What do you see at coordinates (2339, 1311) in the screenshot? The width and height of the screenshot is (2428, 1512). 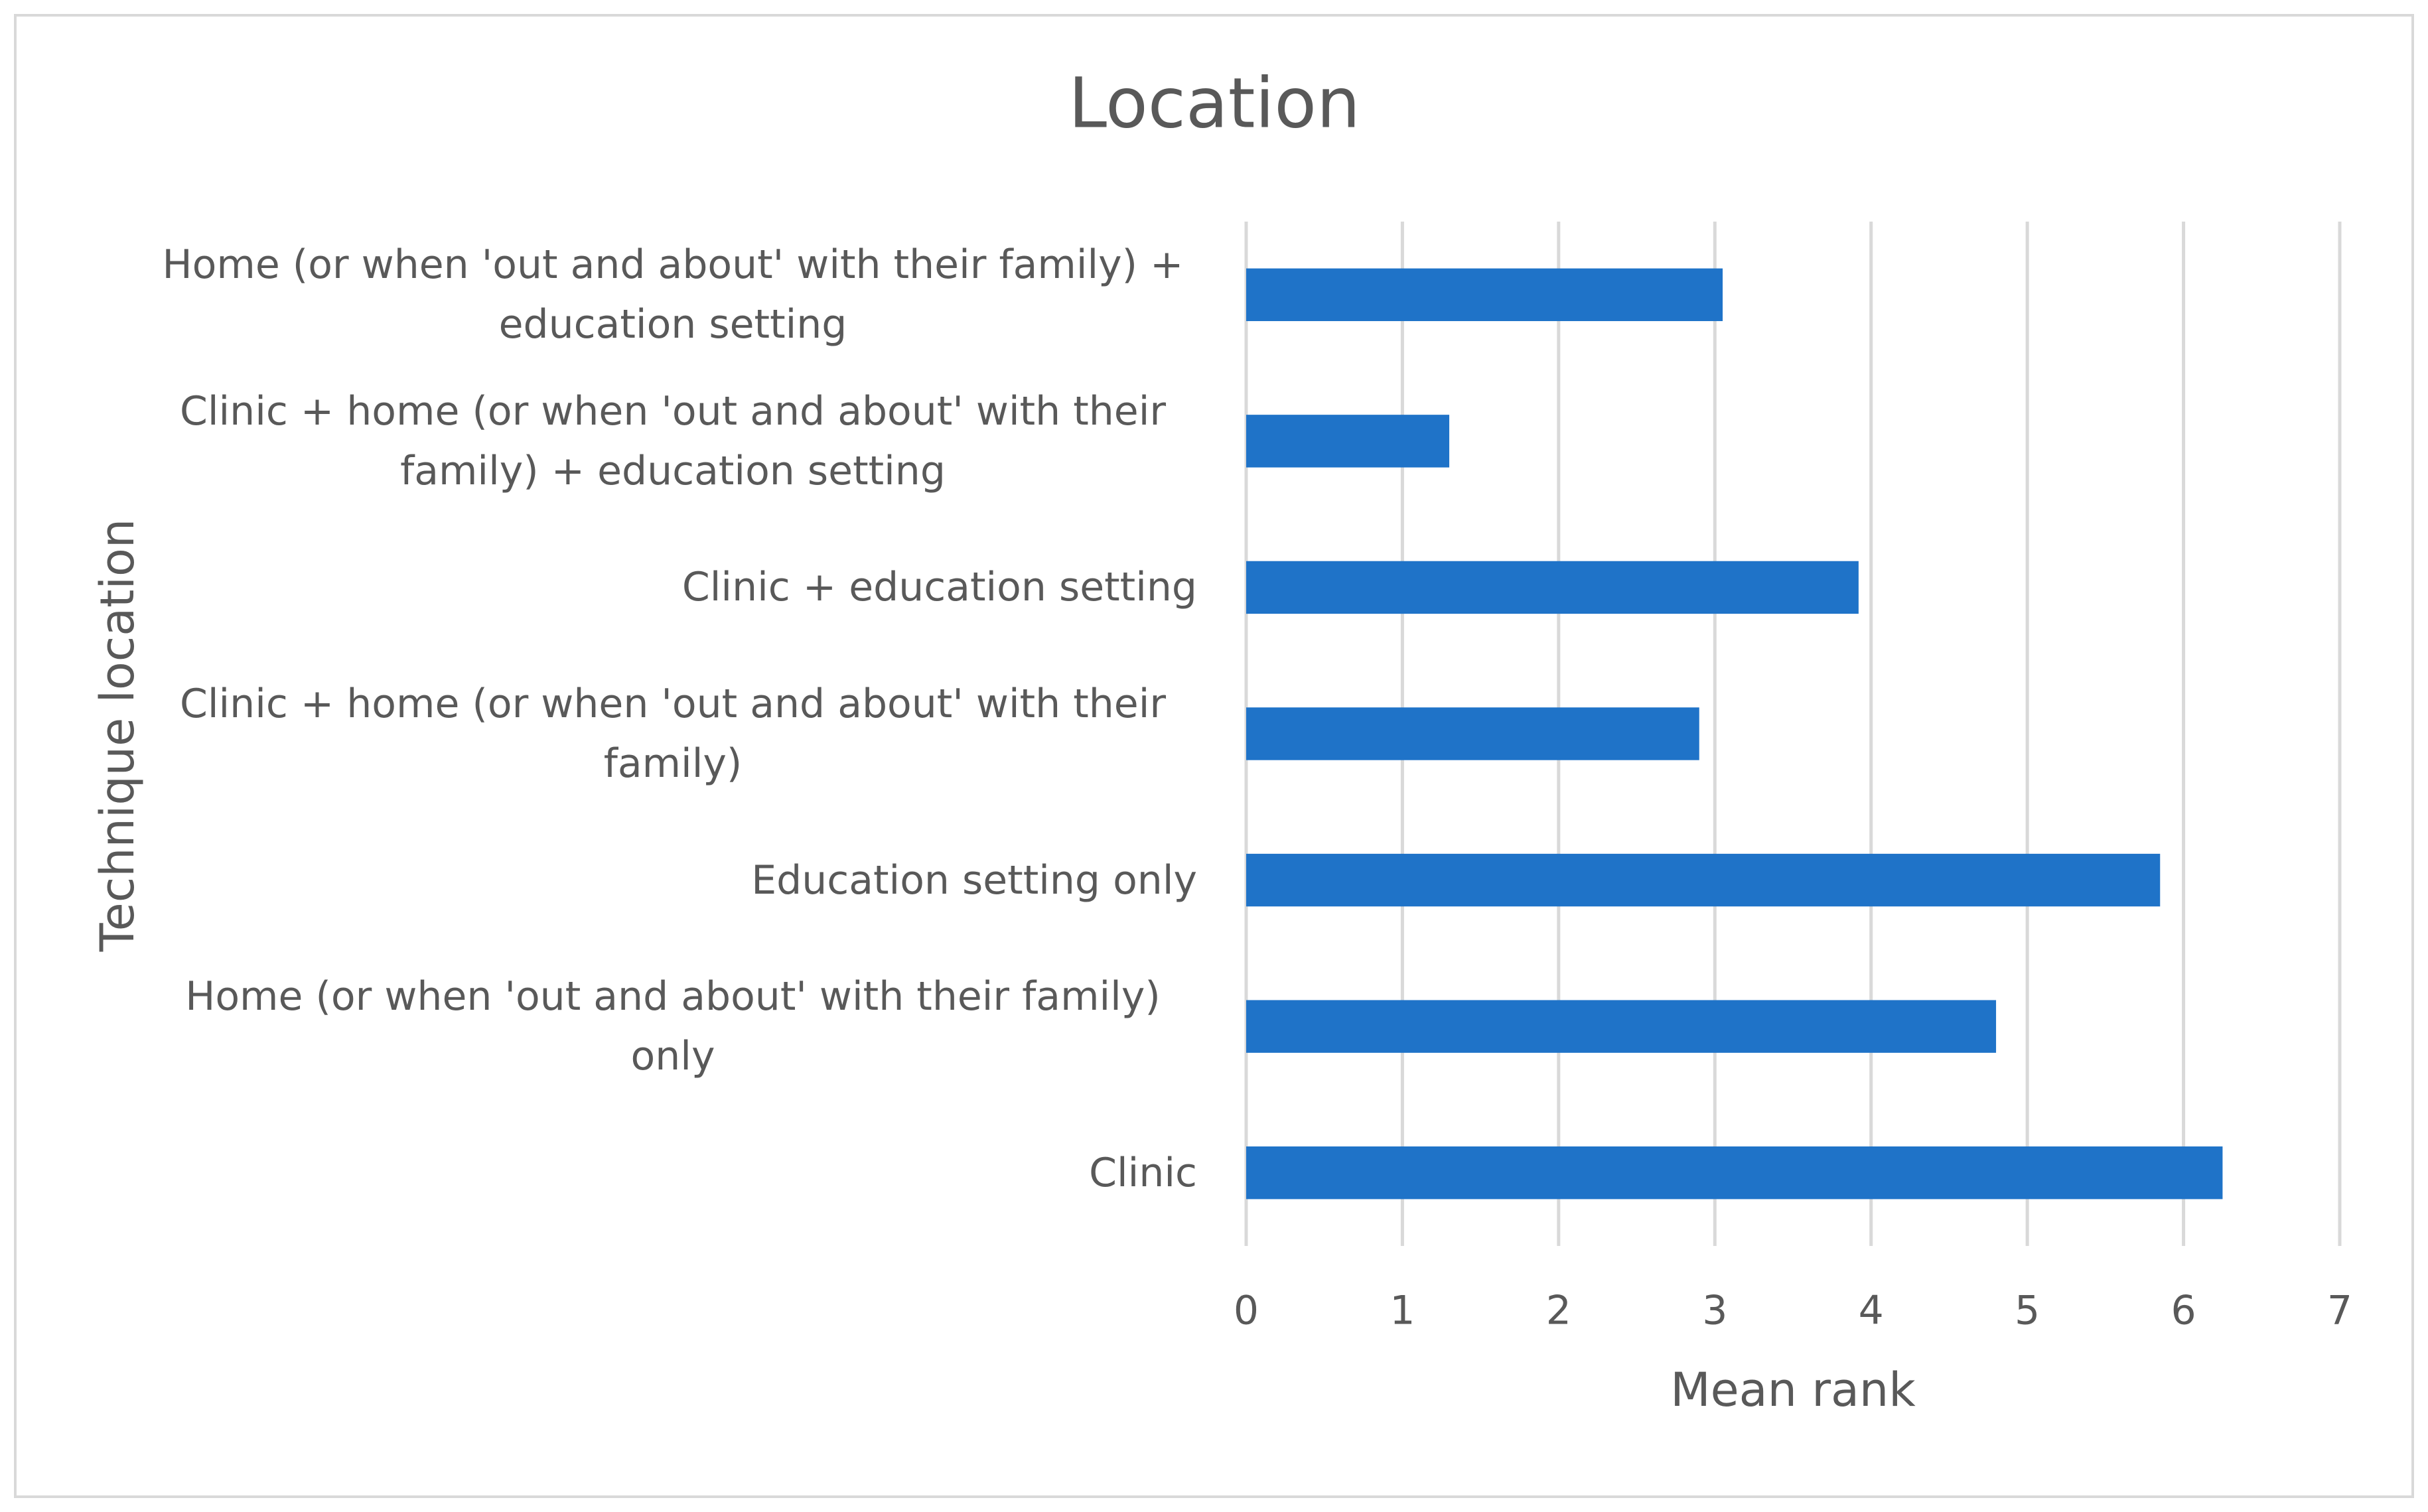 I see `x-tick-label: 7` at bounding box center [2339, 1311].